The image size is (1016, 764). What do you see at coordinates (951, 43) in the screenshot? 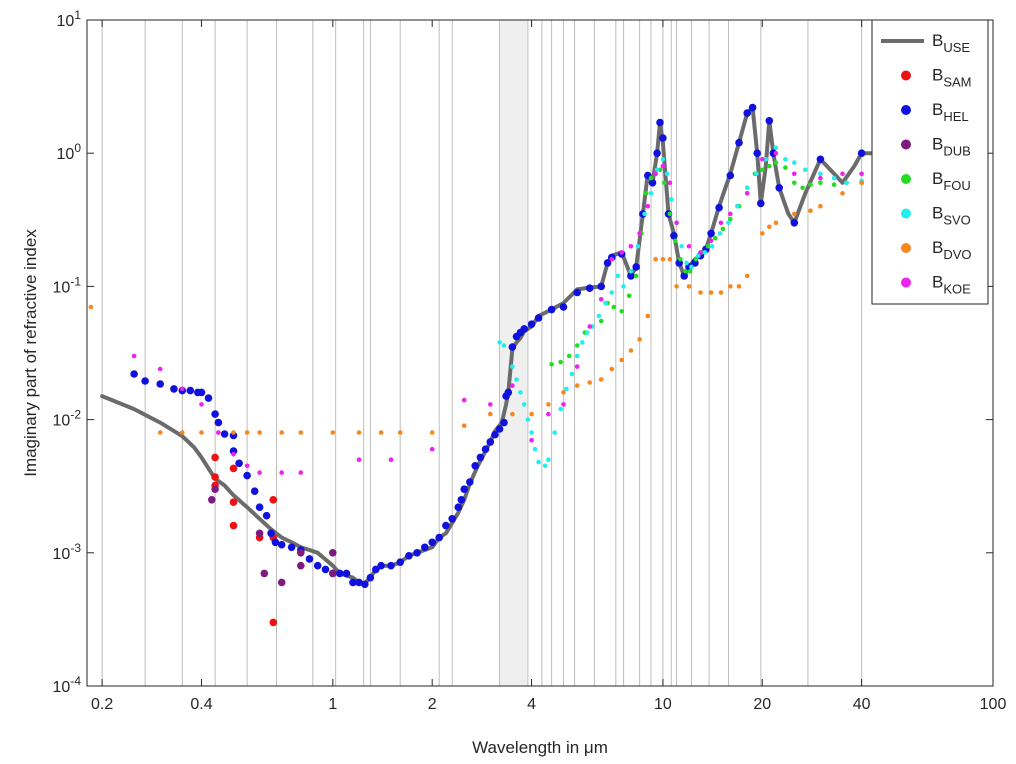
I see `legend-label-use: BUSE` at bounding box center [951, 43].